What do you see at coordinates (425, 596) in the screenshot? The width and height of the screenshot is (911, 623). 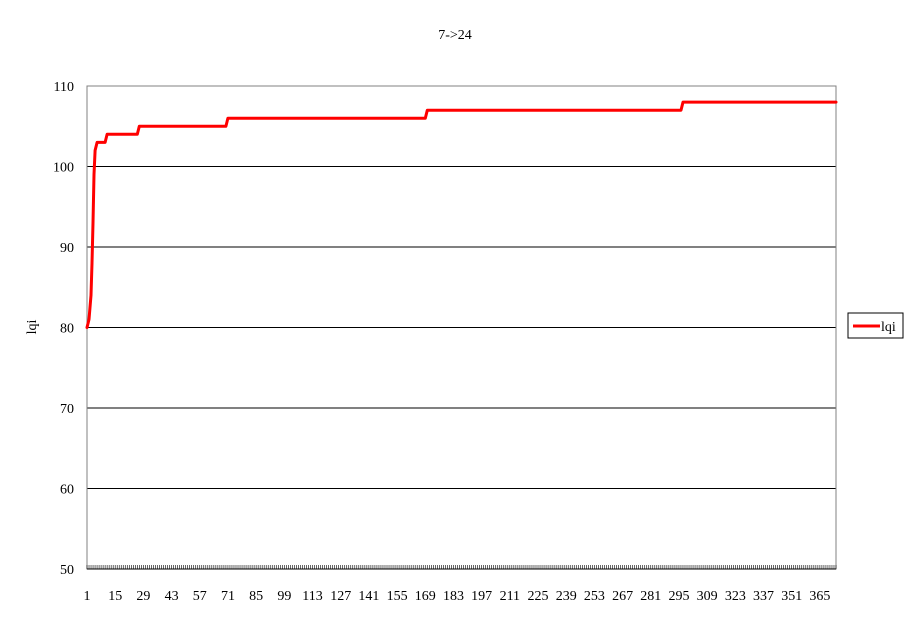 I see `x-tick-label: 169` at bounding box center [425, 596].